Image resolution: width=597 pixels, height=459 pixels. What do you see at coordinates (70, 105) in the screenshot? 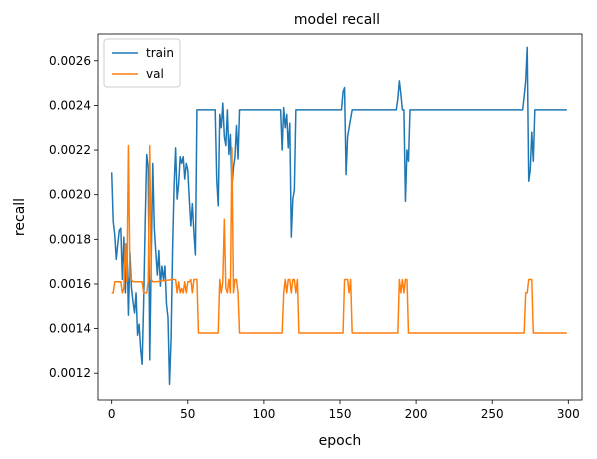
I see `y-tick-label: 0.0024` at bounding box center [70, 105].